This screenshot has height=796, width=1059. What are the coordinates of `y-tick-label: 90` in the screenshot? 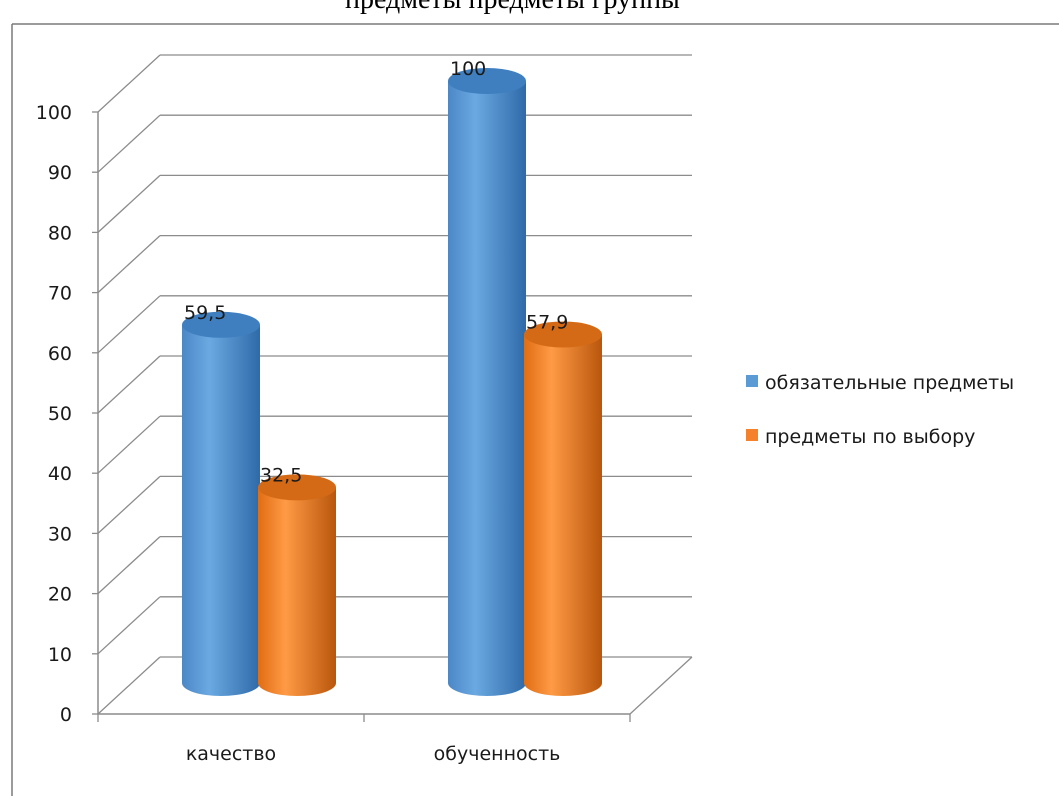 It's located at (60, 173).